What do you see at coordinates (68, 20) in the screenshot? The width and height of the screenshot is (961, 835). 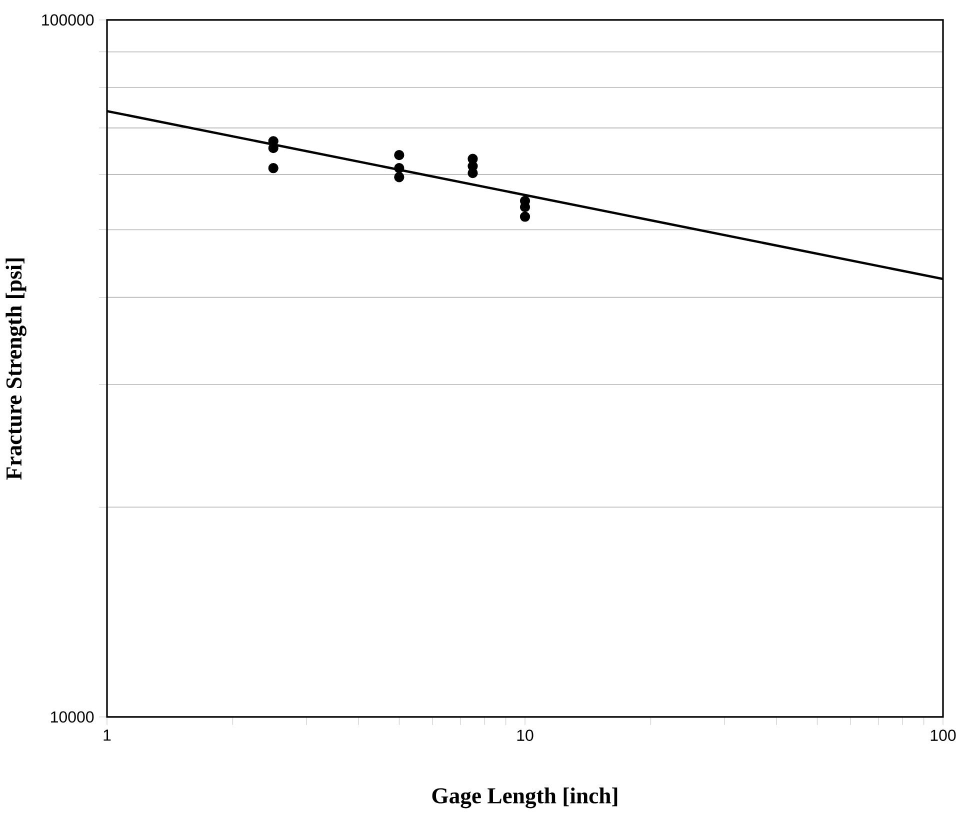 I see `y-tick-label: 100000` at bounding box center [68, 20].